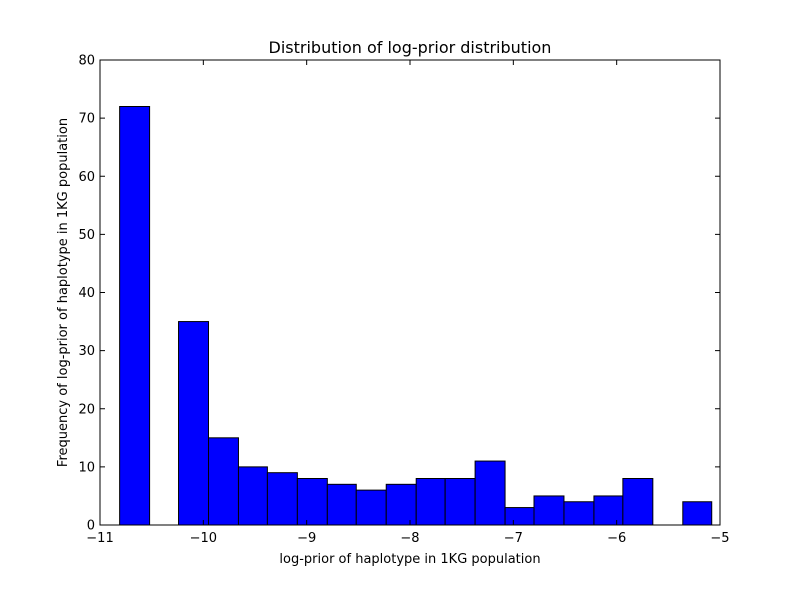  I want to click on y-tick-label: 60, so click(86, 177).